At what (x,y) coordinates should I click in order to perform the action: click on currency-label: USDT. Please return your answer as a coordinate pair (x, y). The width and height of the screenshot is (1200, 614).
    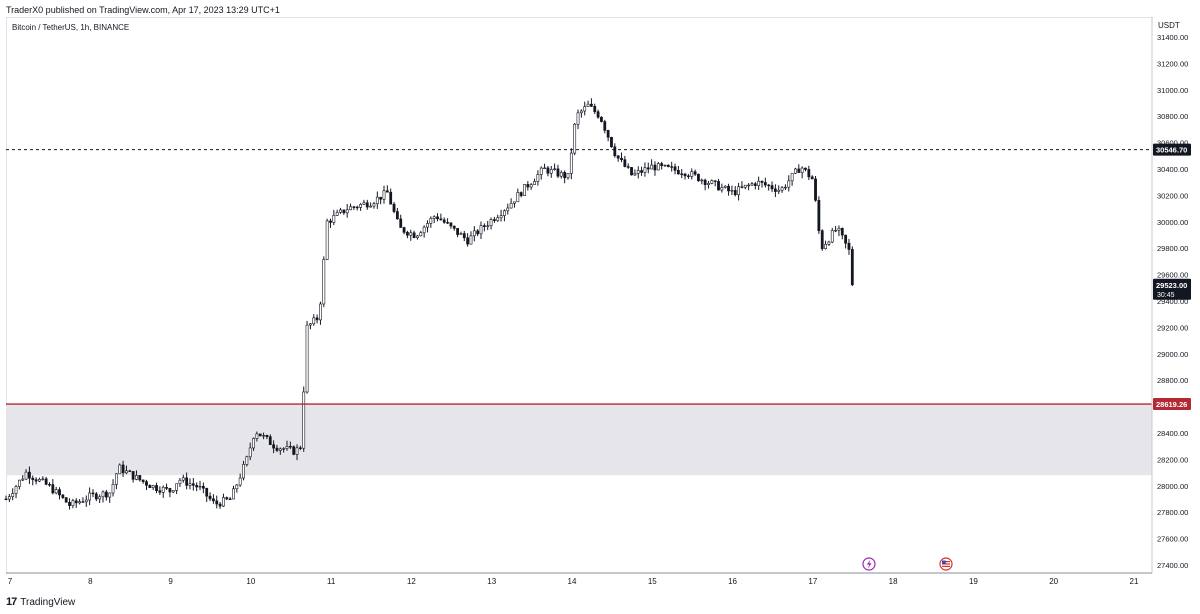
    Looking at the image, I should click on (1169, 25).